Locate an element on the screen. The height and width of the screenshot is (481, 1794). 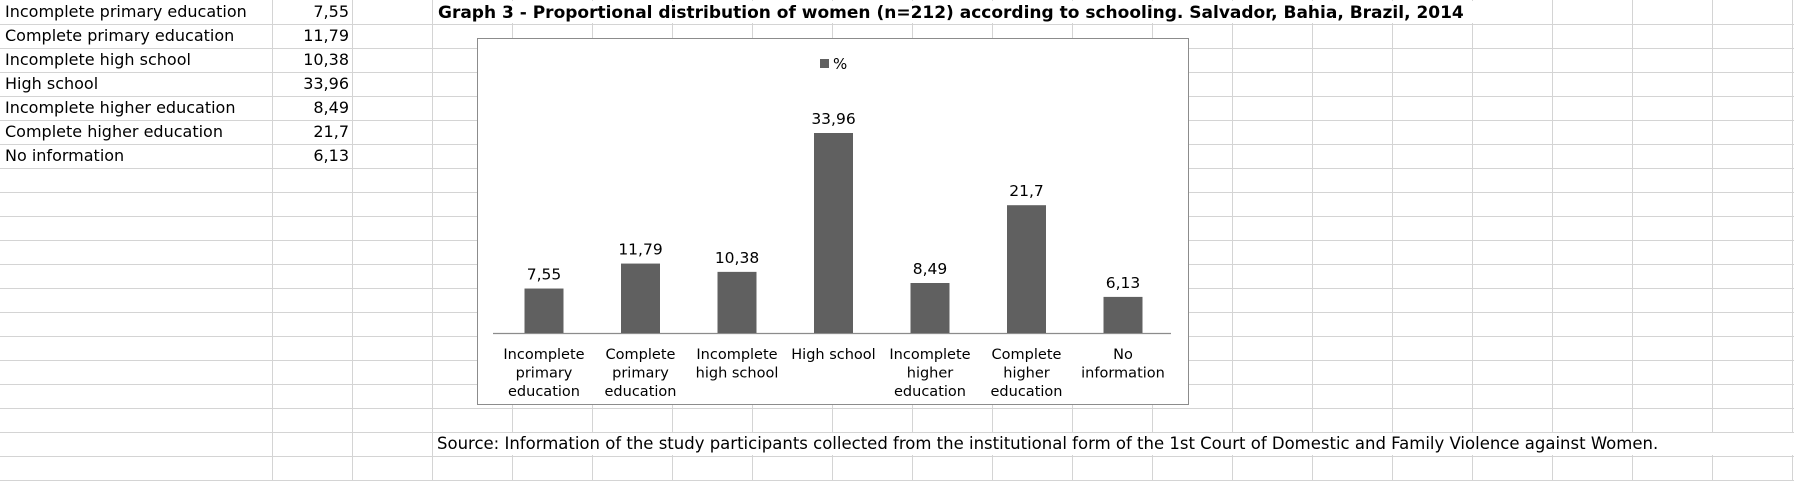
table-label-cell: Complete higher education is located at coordinates (114, 131).